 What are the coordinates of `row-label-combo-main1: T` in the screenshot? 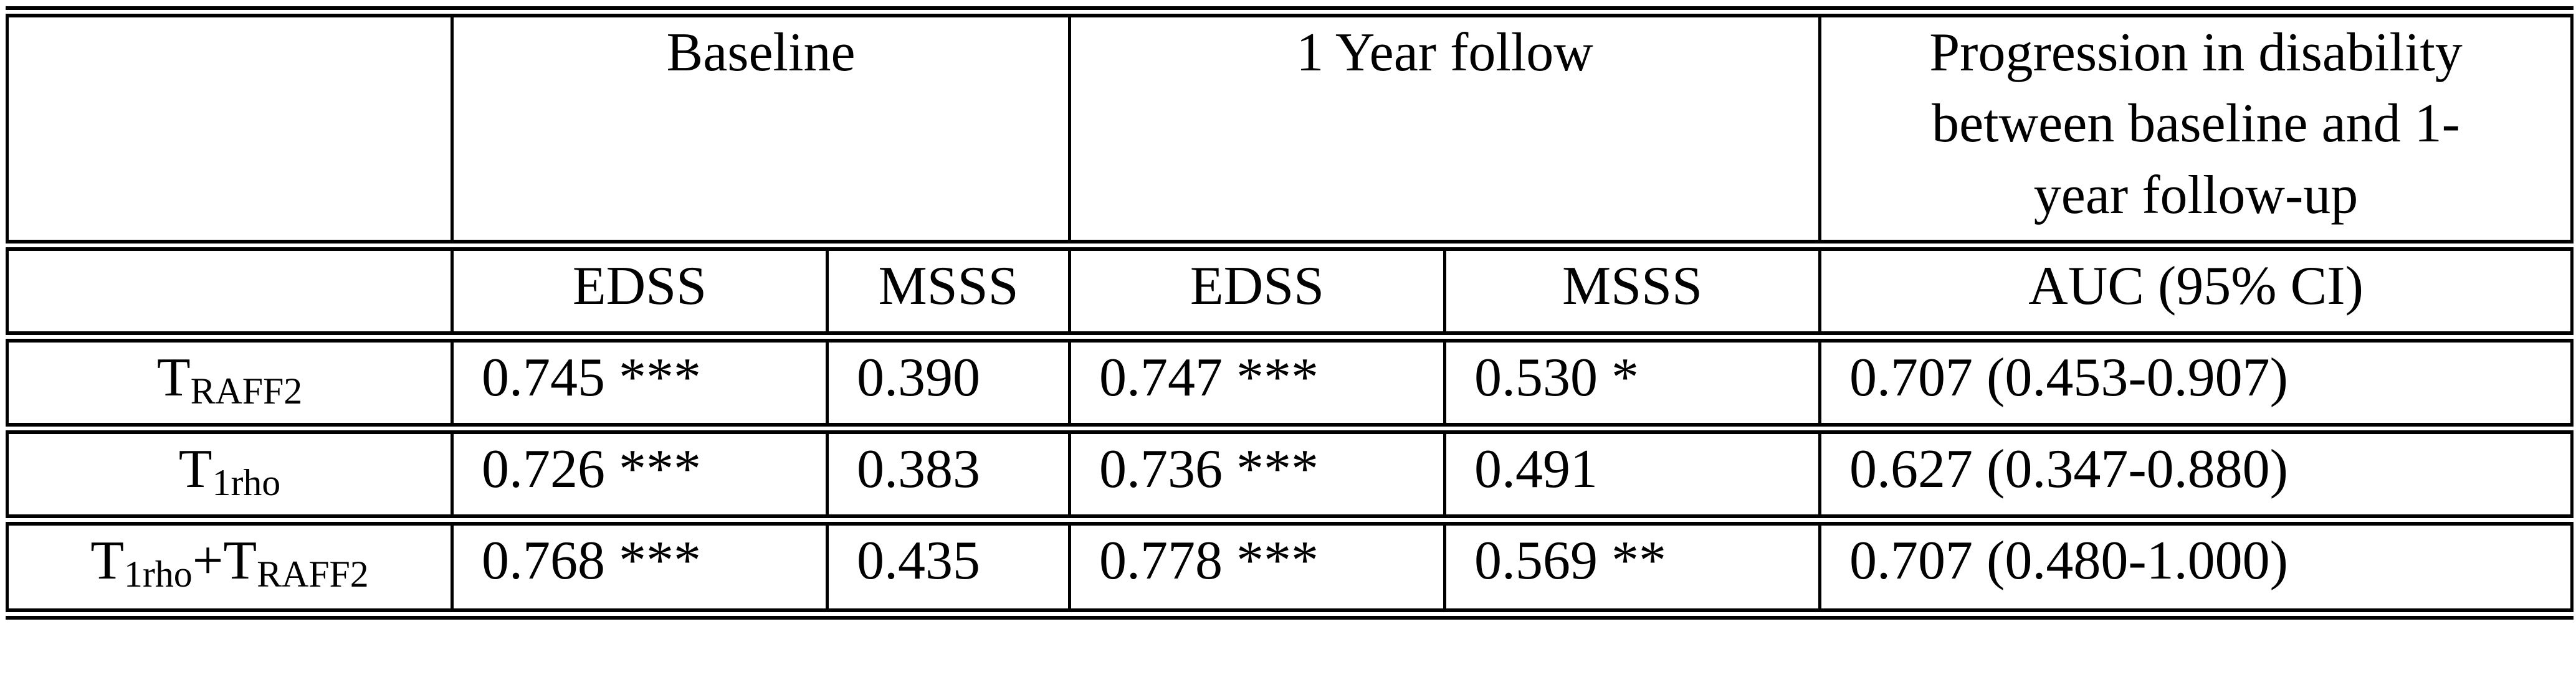 It's located at (108, 561).